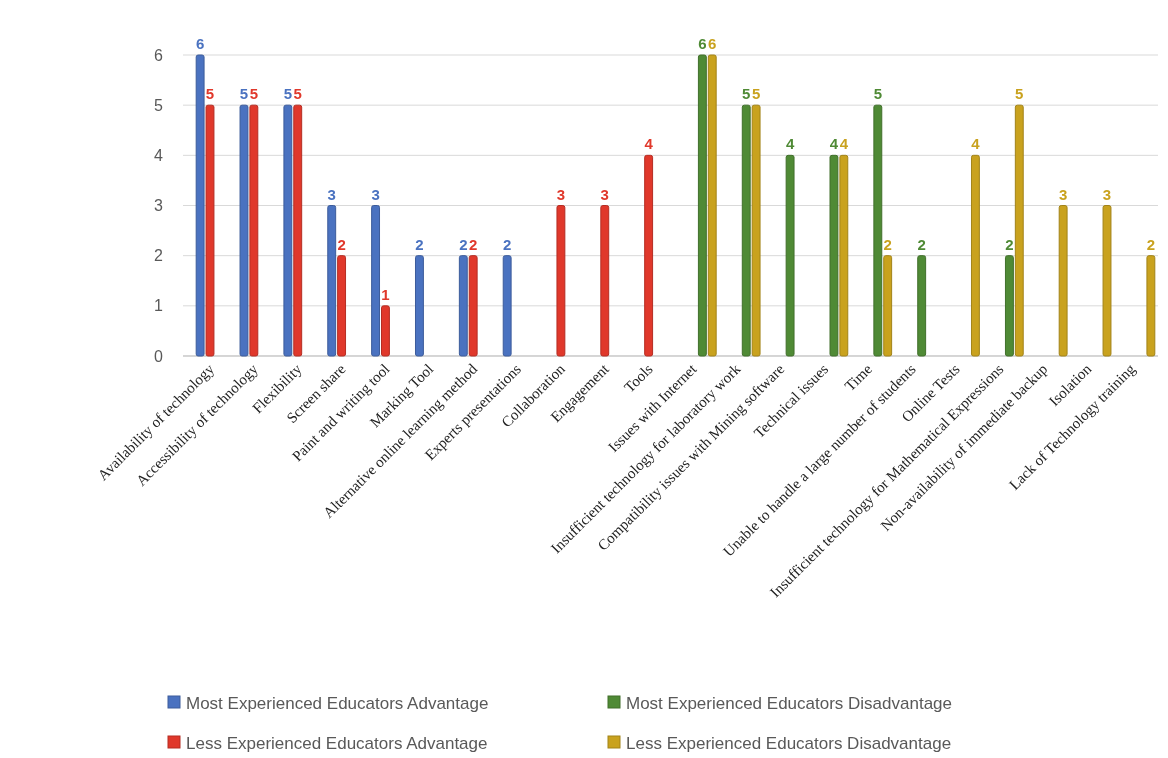 The height and width of the screenshot is (758, 1168). I want to click on legend-label: Less Experienced Educators Advantage, so click(337, 743).